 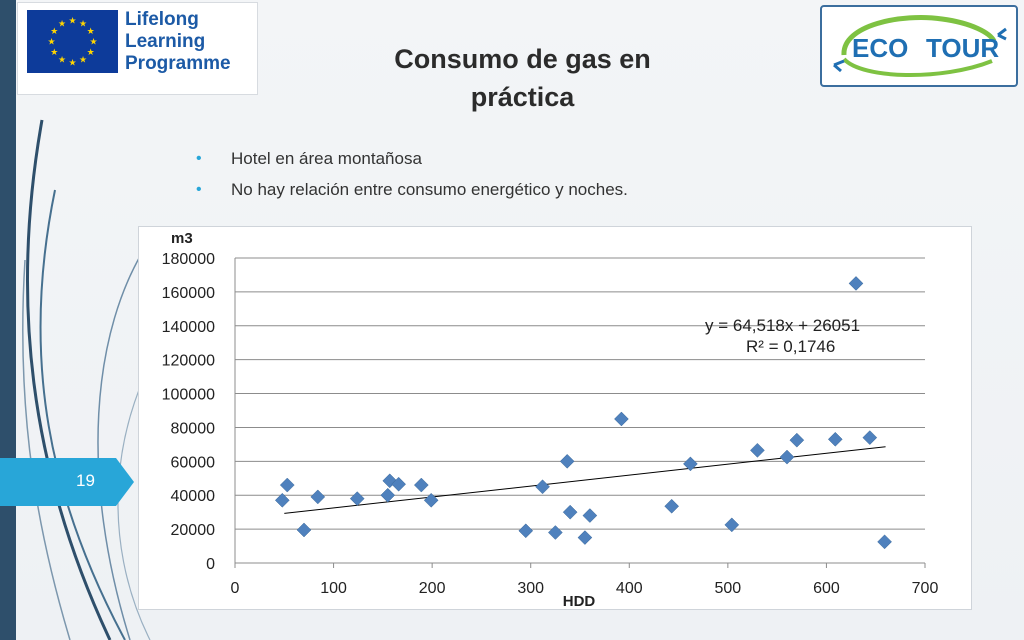 What do you see at coordinates (530, 588) in the screenshot?
I see `x-tick-label: 300` at bounding box center [530, 588].